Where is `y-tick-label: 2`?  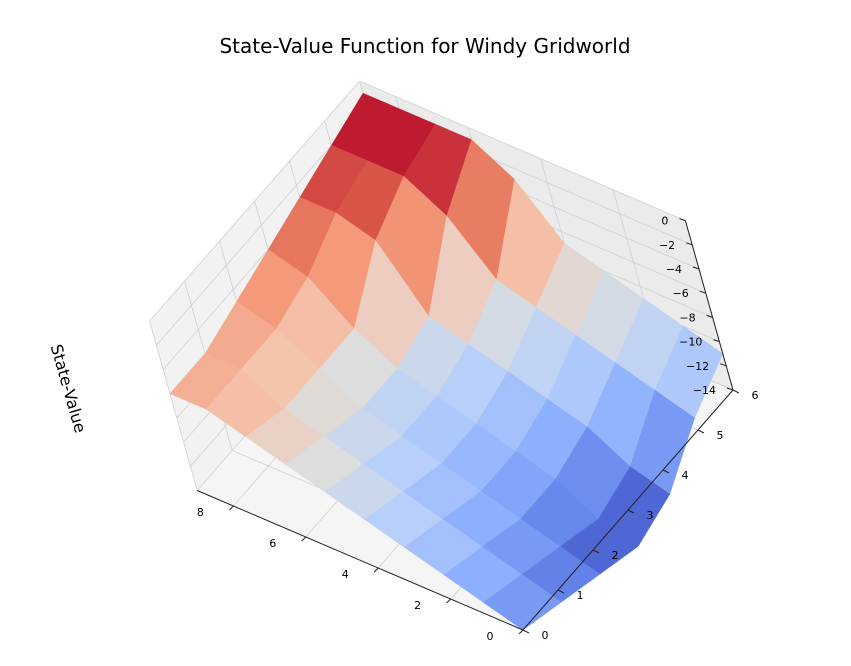 y-tick-label: 2 is located at coordinates (615, 555).